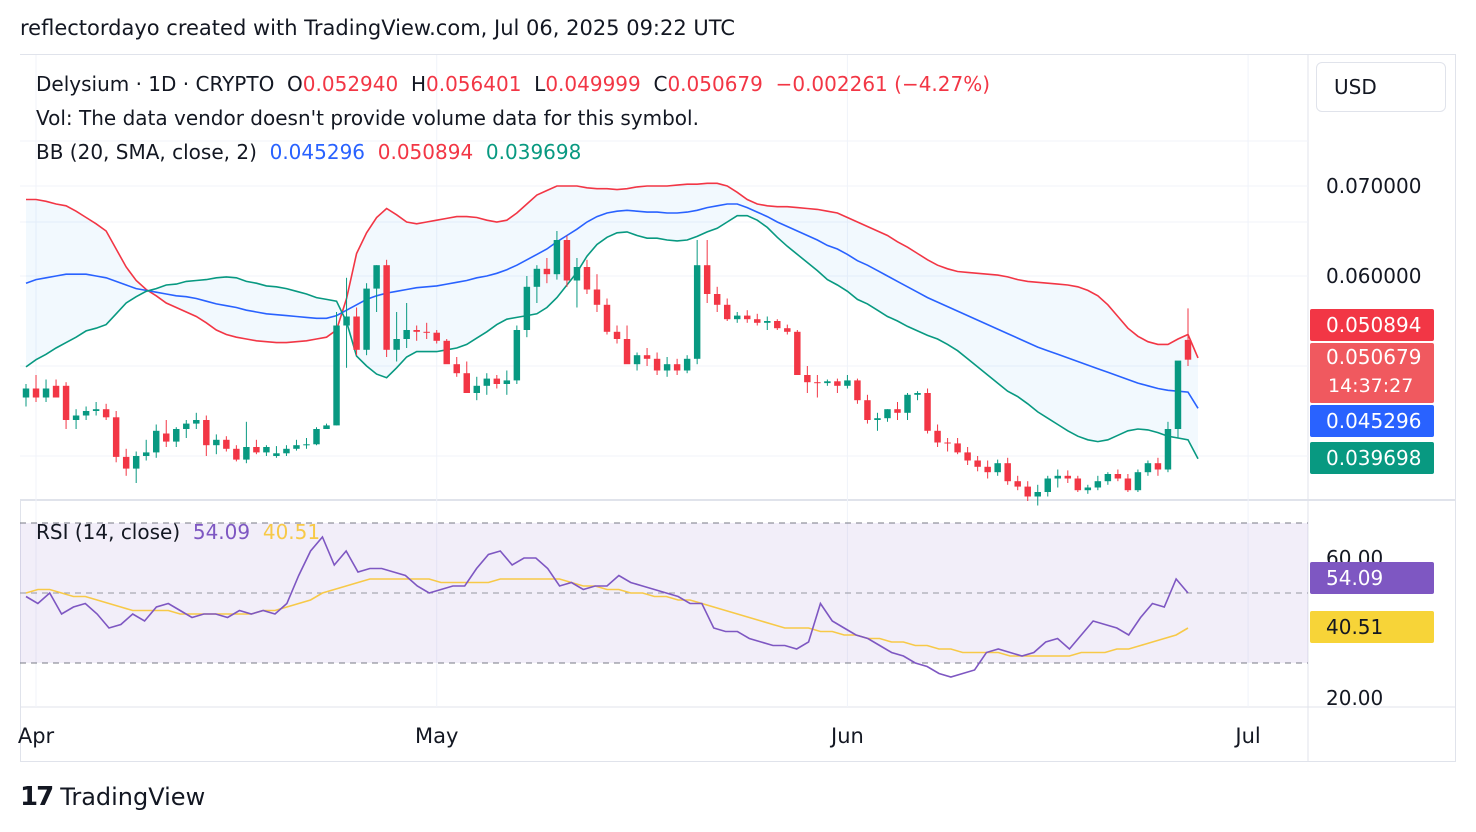  I want to click on time-tick-label: May, so click(436, 736).